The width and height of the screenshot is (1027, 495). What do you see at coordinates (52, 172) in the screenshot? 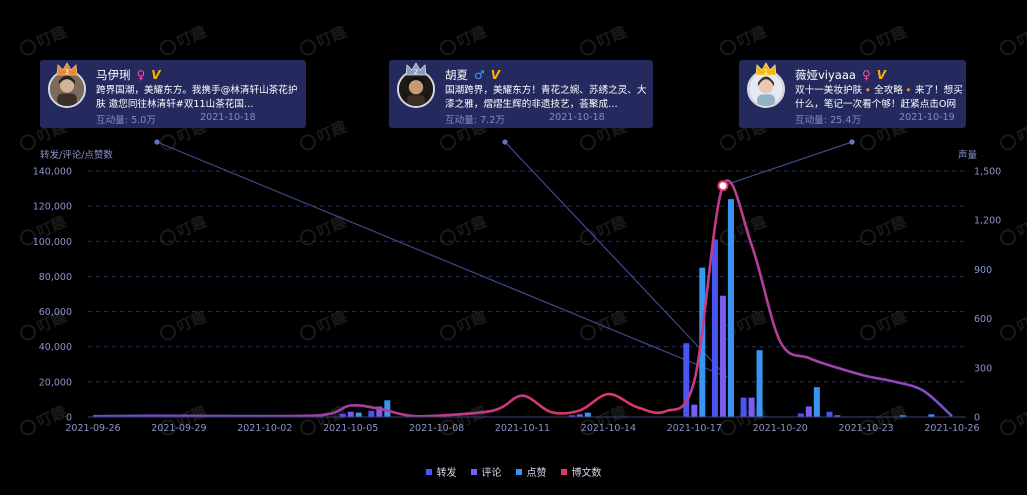
I see `y-left-tick-label: 140,000` at bounding box center [52, 172].